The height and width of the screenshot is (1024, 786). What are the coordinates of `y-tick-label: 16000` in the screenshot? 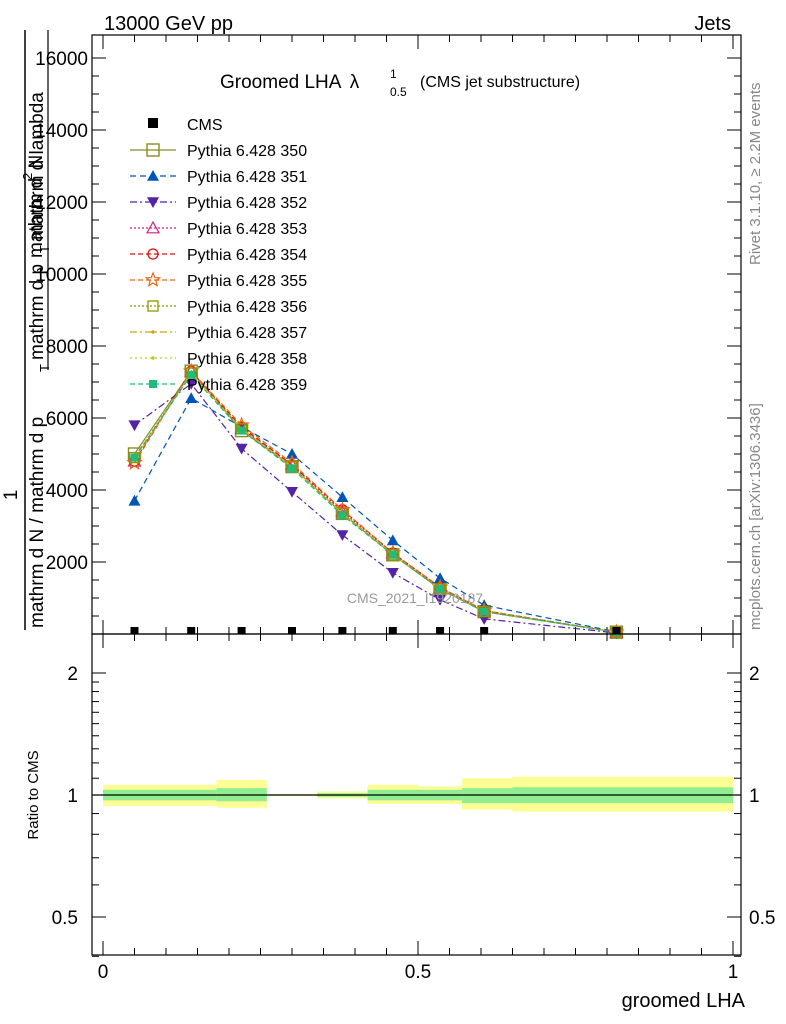 It's located at (61, 59).